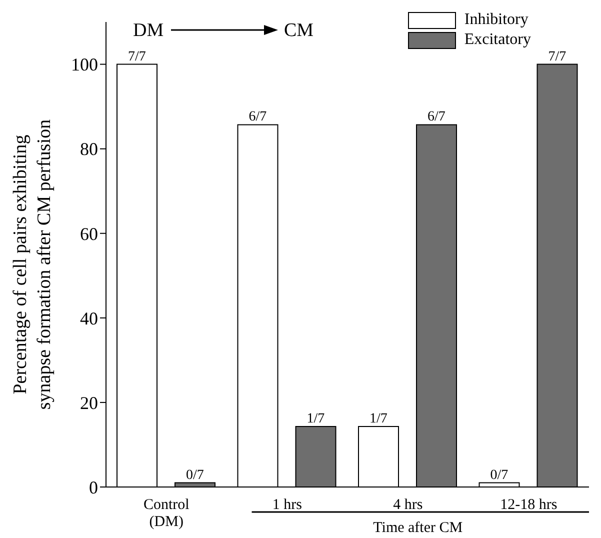 The width and height of the screenshot is (601, 538). Describe the element at coordinates (32, 264) in the screenshot. I see `y-axis-title: Percentage of cell pairs exhibiting synapse formation after CM perfusion` at that location.